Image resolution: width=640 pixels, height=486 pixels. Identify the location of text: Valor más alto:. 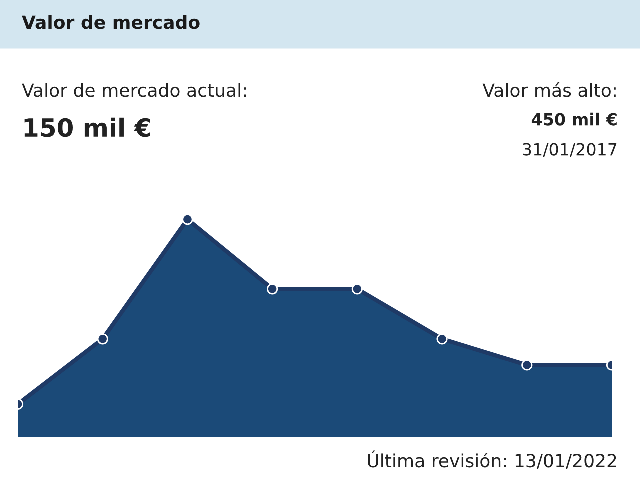
(549, 90).